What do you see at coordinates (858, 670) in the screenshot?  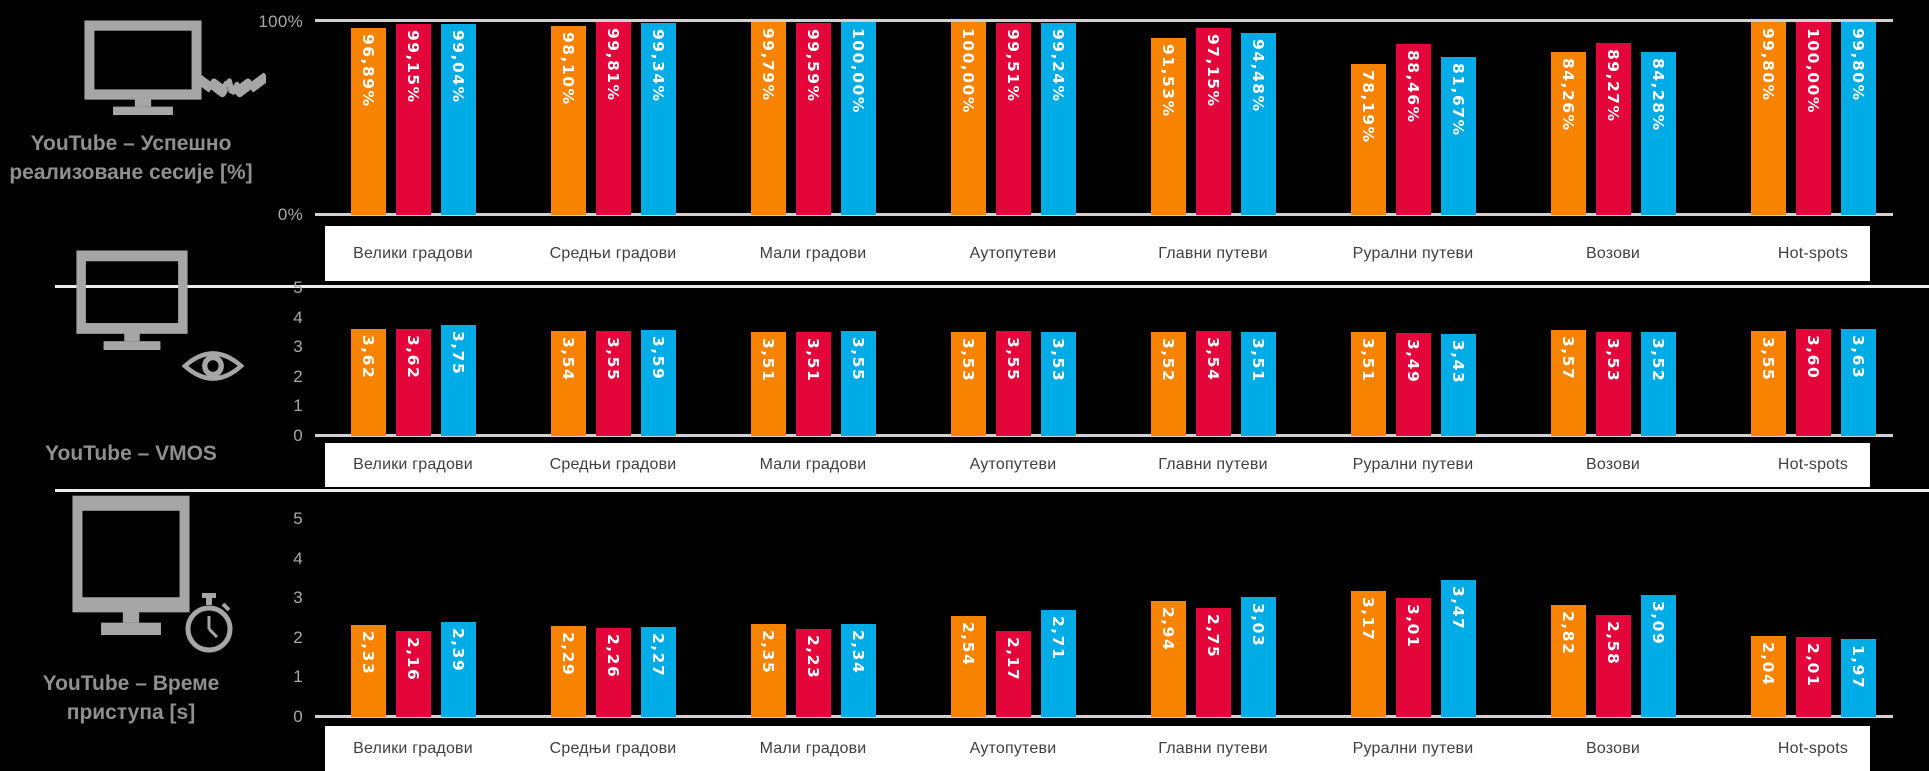 I see `bar-blue-series: 2,34` at bounding box center [858, 670].